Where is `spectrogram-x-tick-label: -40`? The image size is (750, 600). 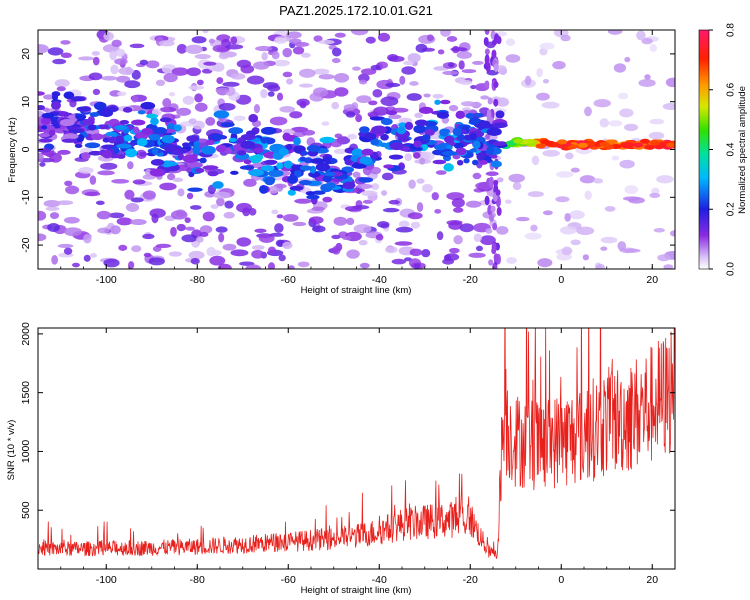 spectrogram-x-tick-label: -40 is located at coordinates (379, 280).